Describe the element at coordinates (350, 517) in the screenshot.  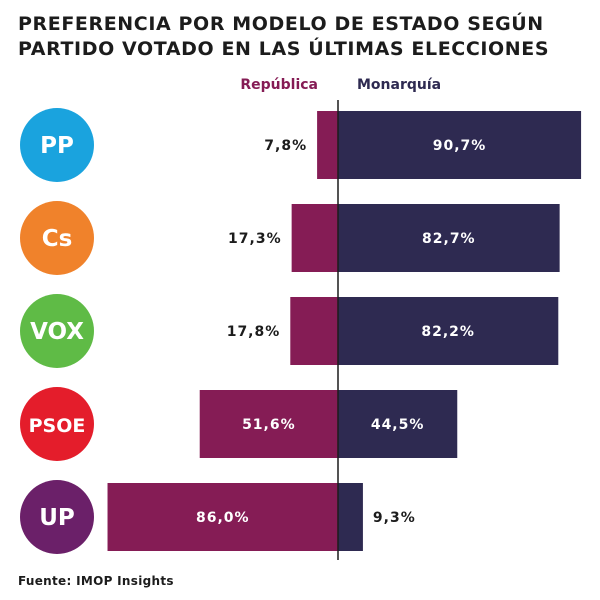
I see `bar-monarquia-up` at that location.